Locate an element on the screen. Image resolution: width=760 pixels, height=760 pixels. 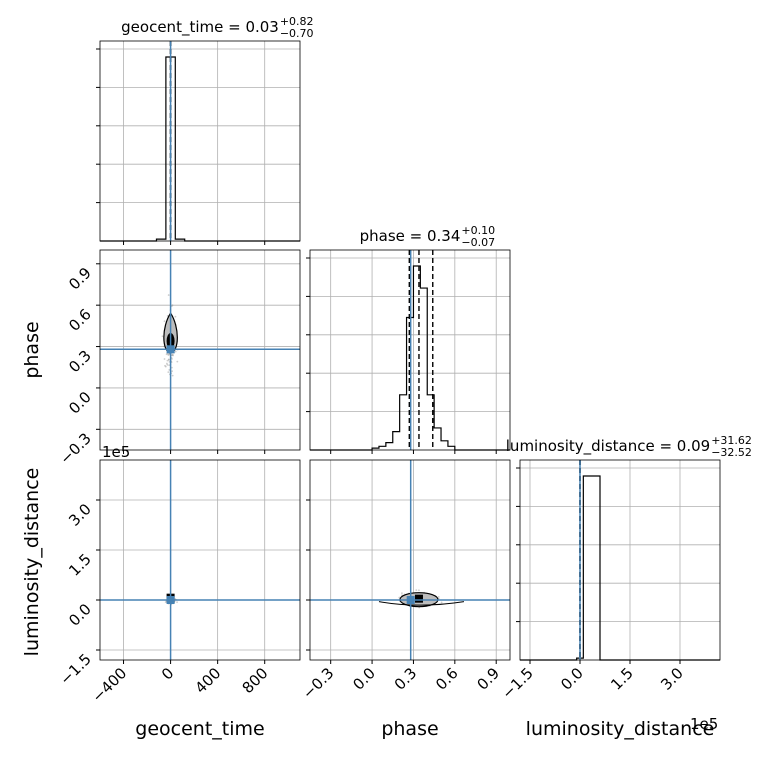
title-plus: +0.10 is located at coordinates (478, 230).